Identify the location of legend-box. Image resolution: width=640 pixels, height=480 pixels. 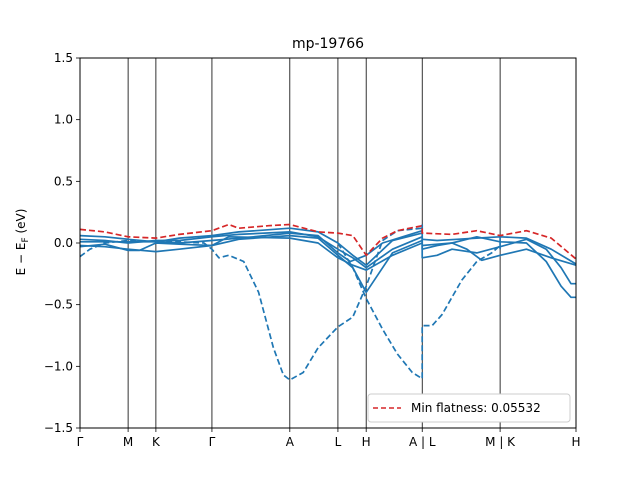
(469, 408).